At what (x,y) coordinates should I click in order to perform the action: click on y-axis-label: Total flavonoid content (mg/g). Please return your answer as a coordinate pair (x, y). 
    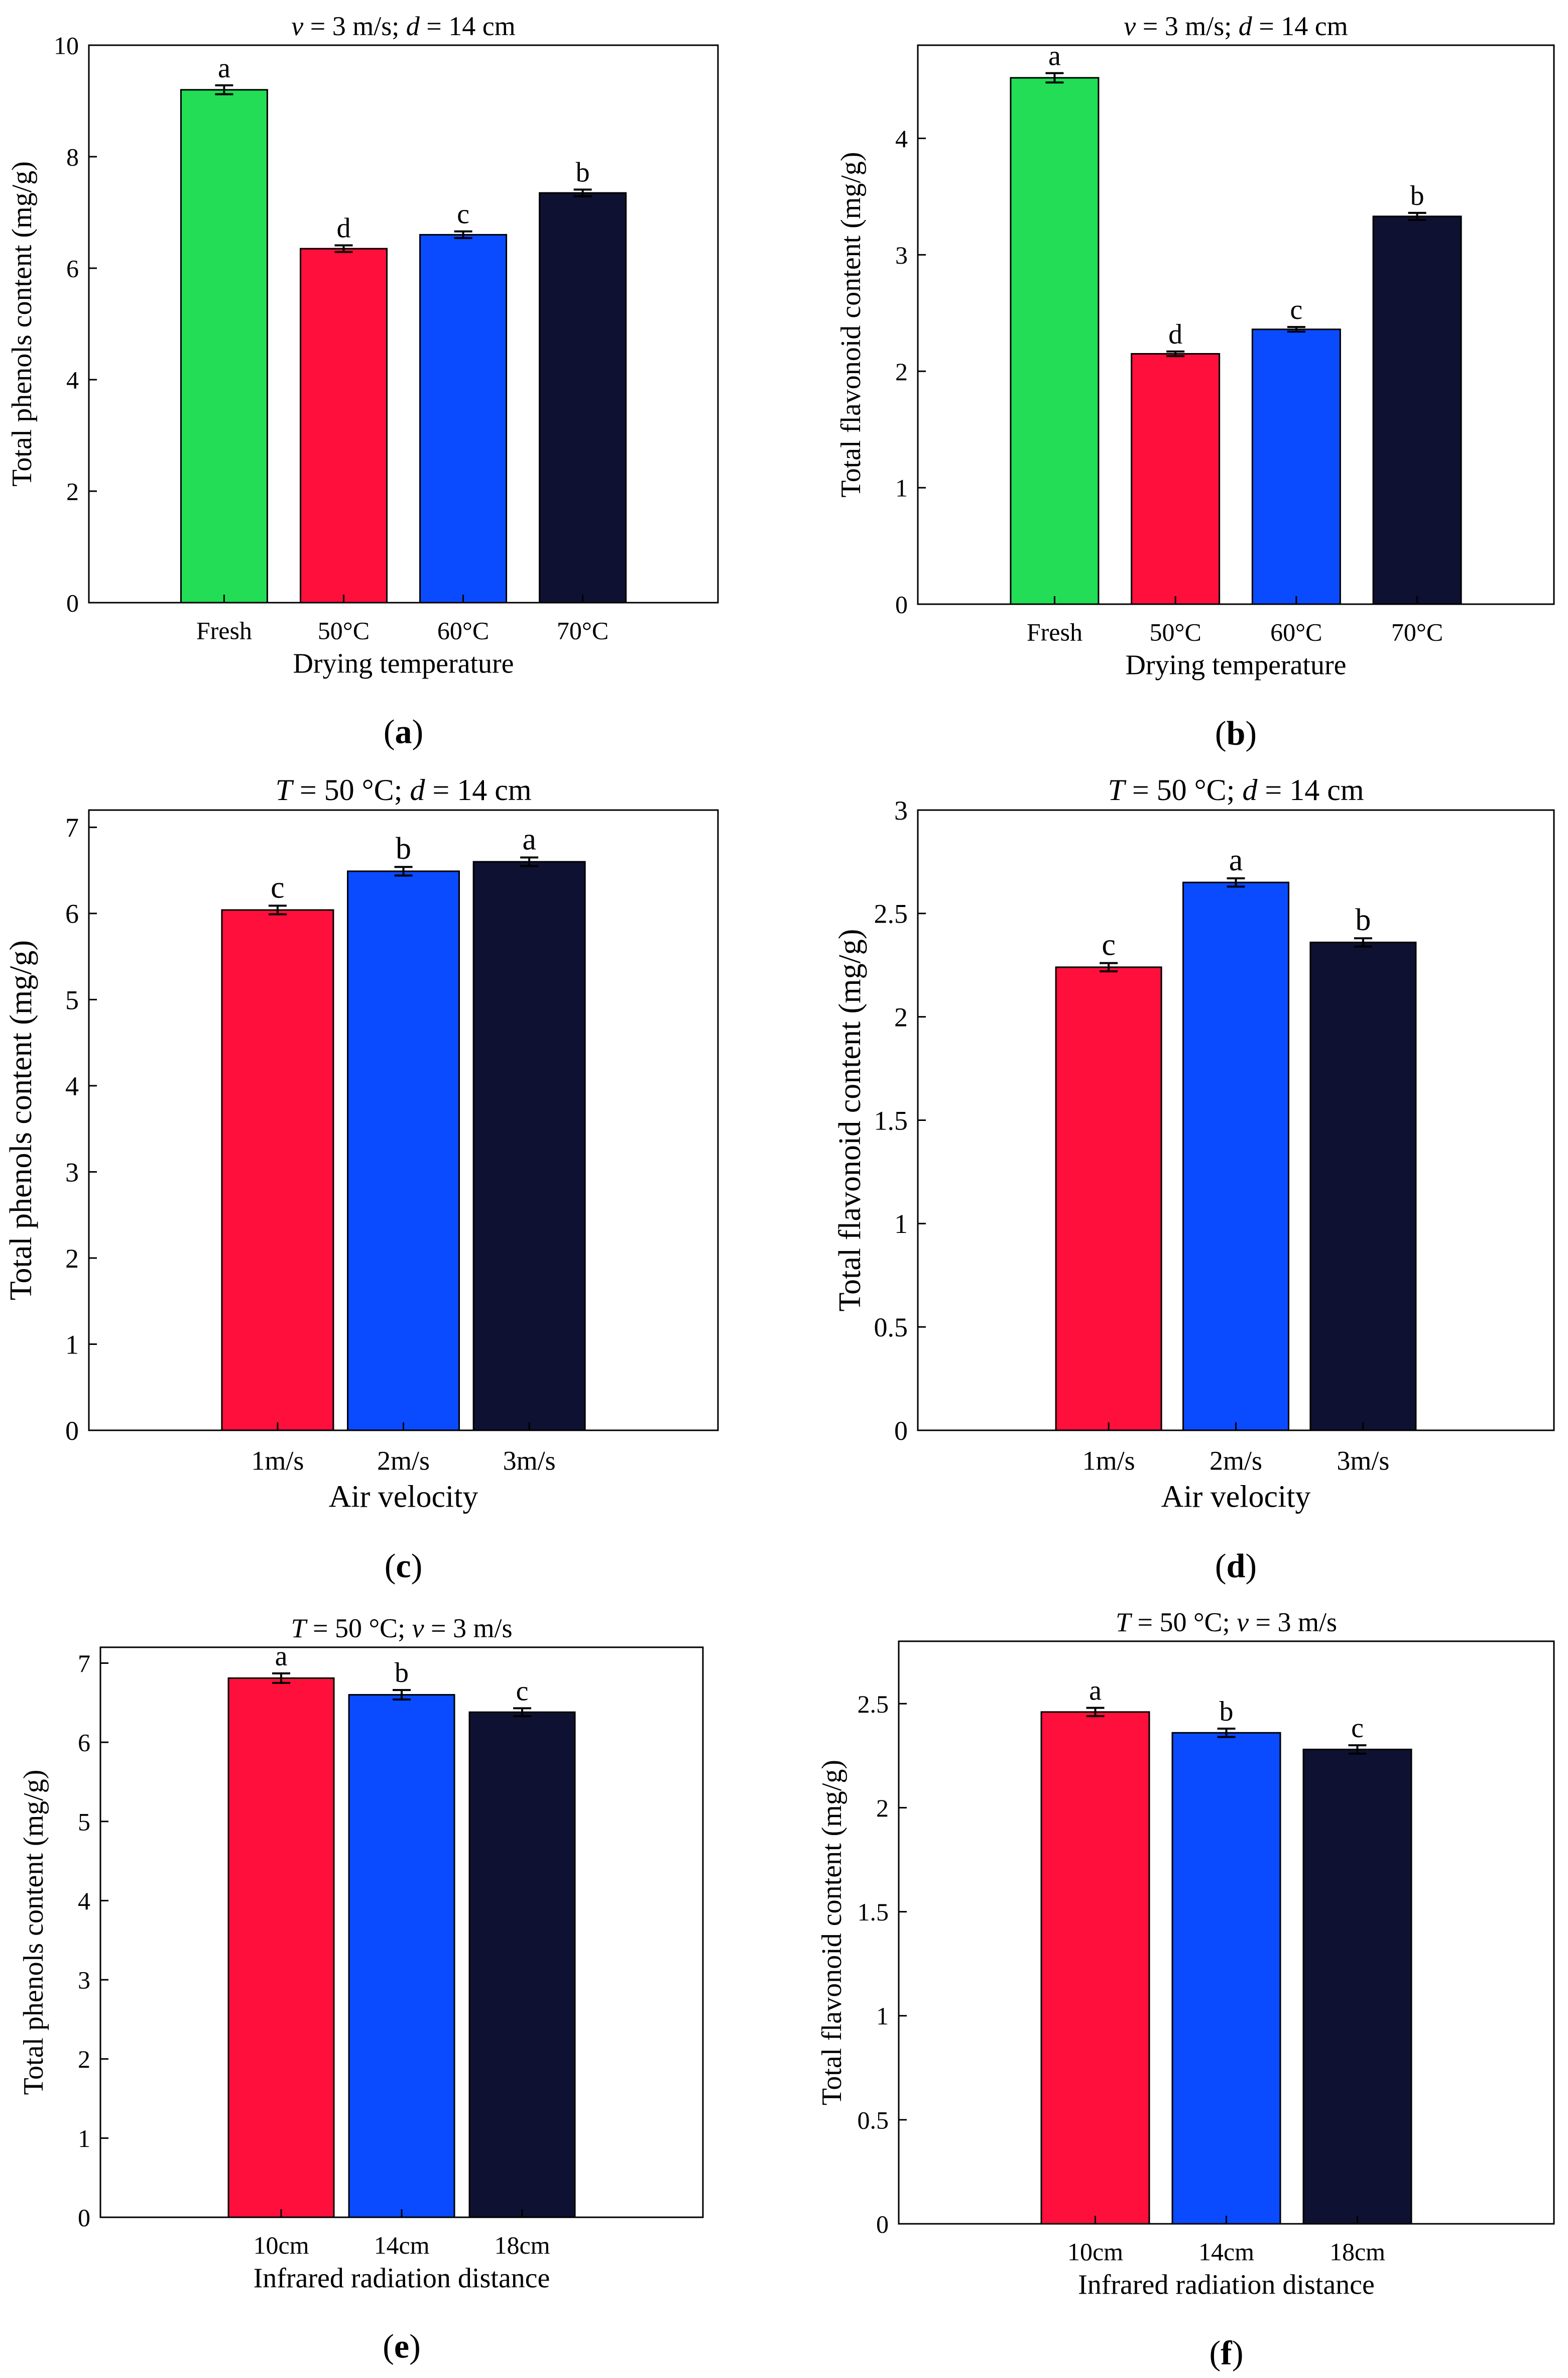
    Looking at the image, I should click on (851, 324).